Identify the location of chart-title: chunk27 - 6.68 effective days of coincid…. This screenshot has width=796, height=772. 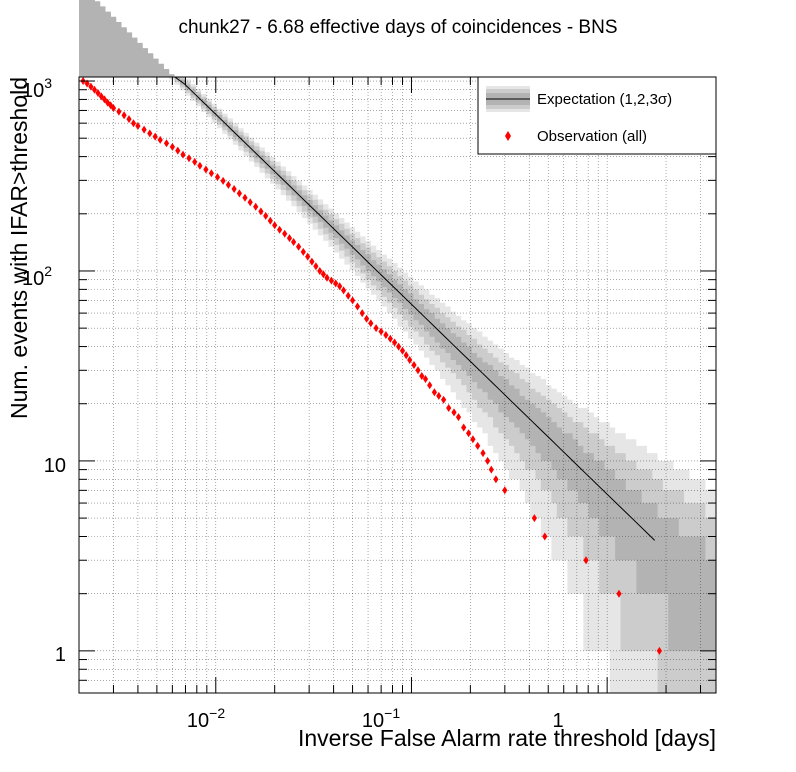
(397, 27).